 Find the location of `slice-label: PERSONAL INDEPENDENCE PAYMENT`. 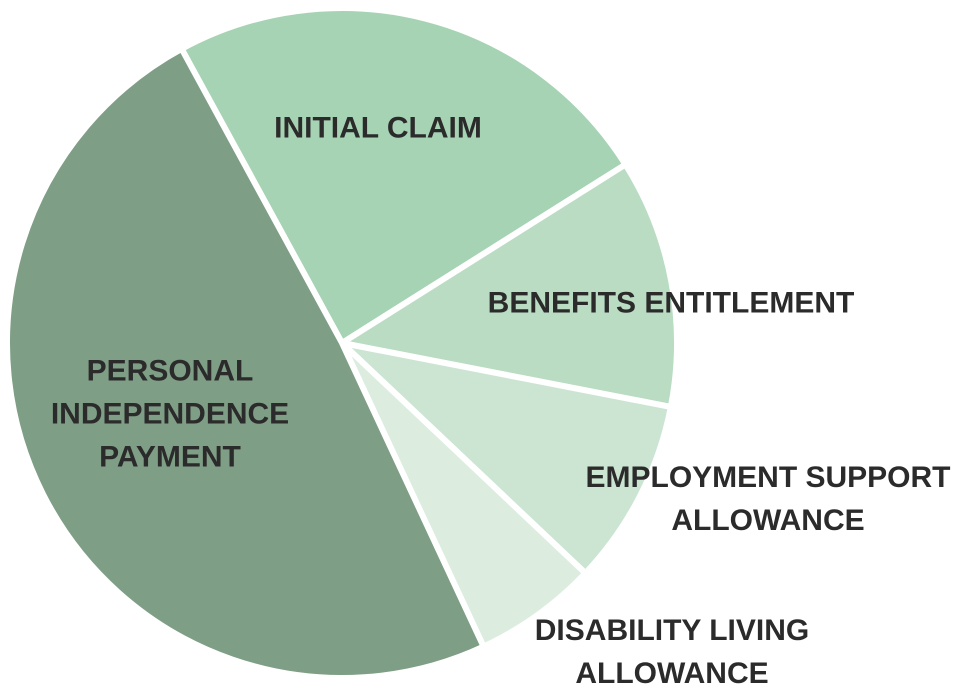

slice-label: PERSONAL INDEPENDENCE PAYMENT is located at coordinates (170, 414).